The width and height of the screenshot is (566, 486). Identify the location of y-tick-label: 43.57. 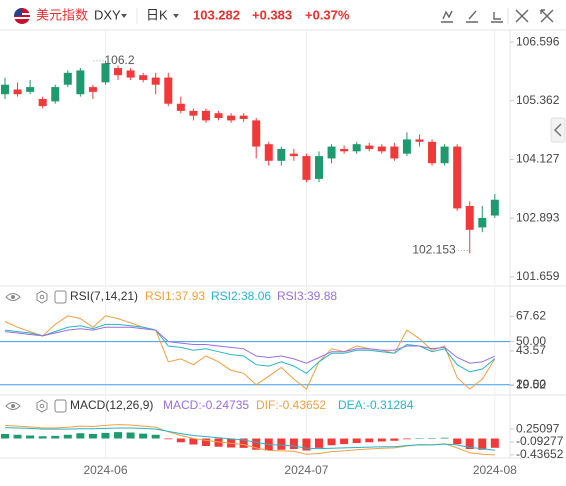
(531, 350).